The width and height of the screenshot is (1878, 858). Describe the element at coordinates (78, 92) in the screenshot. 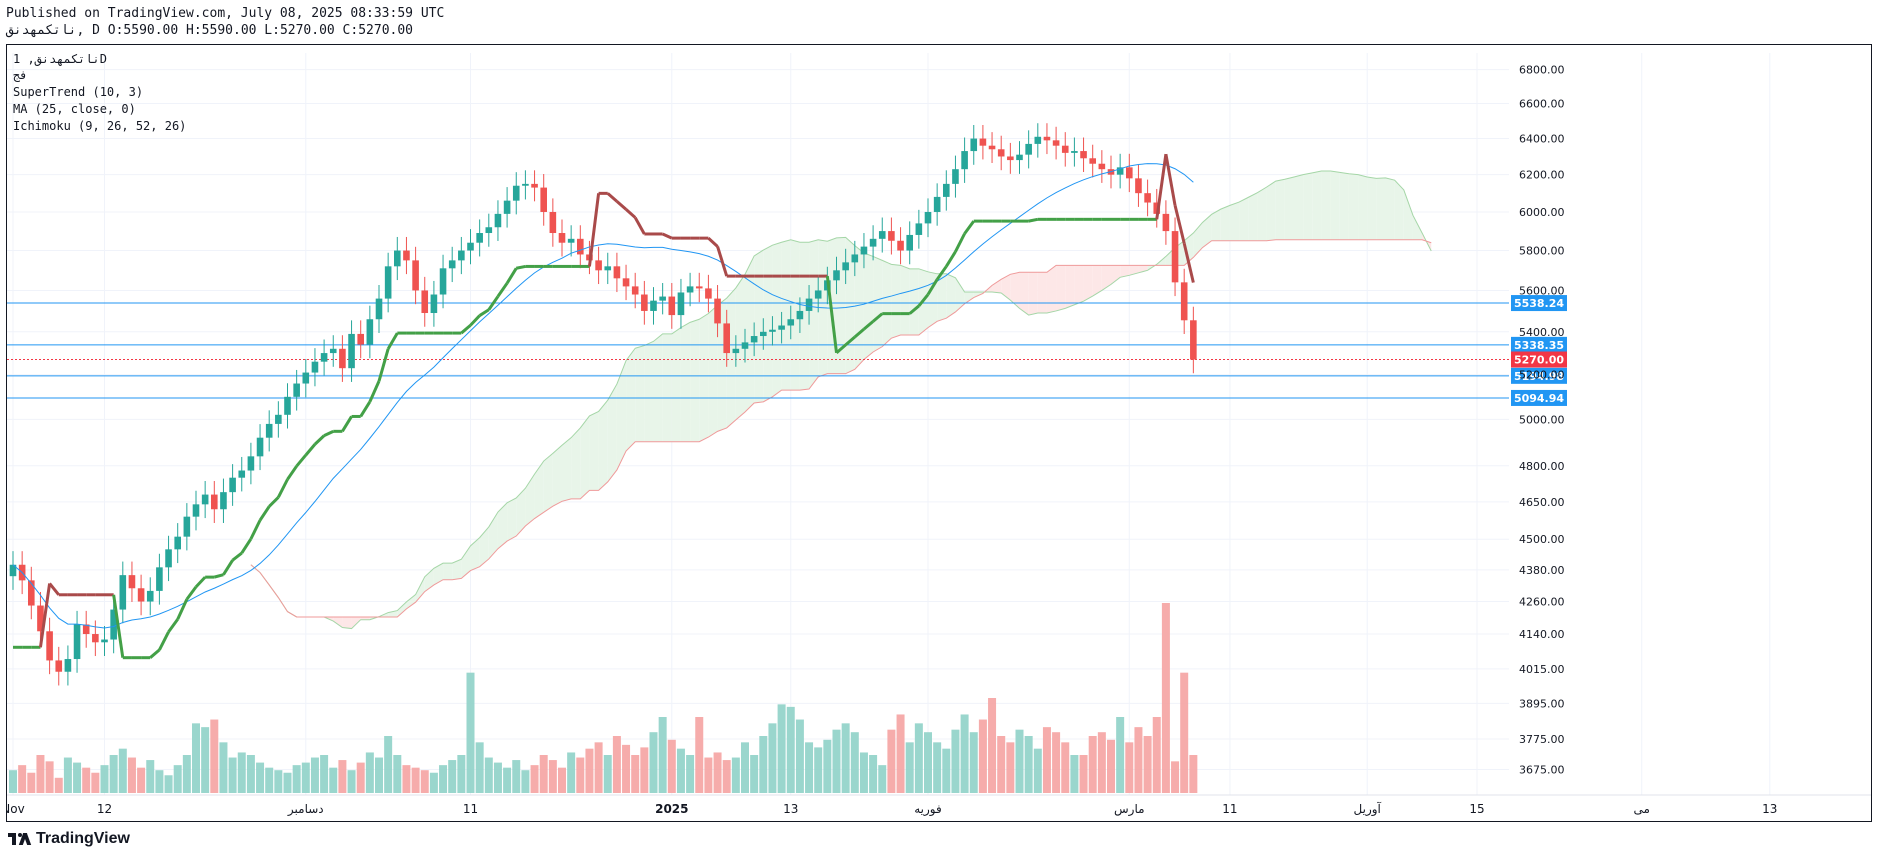

I see `legend-supertrend: SuperTrend (10, 3)` at that location.